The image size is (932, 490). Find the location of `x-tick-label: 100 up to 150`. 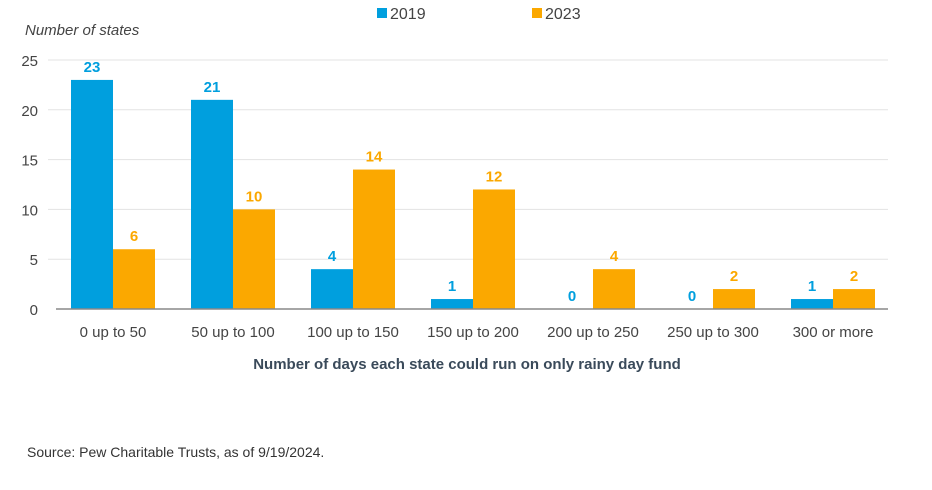

x-tick-label: 100 up to 150 is located at coordinates (353, 332).